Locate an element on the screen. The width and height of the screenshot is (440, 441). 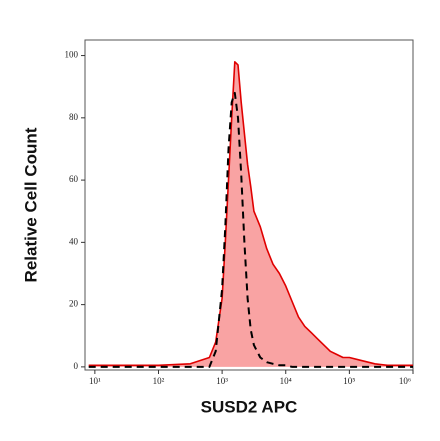
x-tick-label: 10² is located at coordinates (159, 381).